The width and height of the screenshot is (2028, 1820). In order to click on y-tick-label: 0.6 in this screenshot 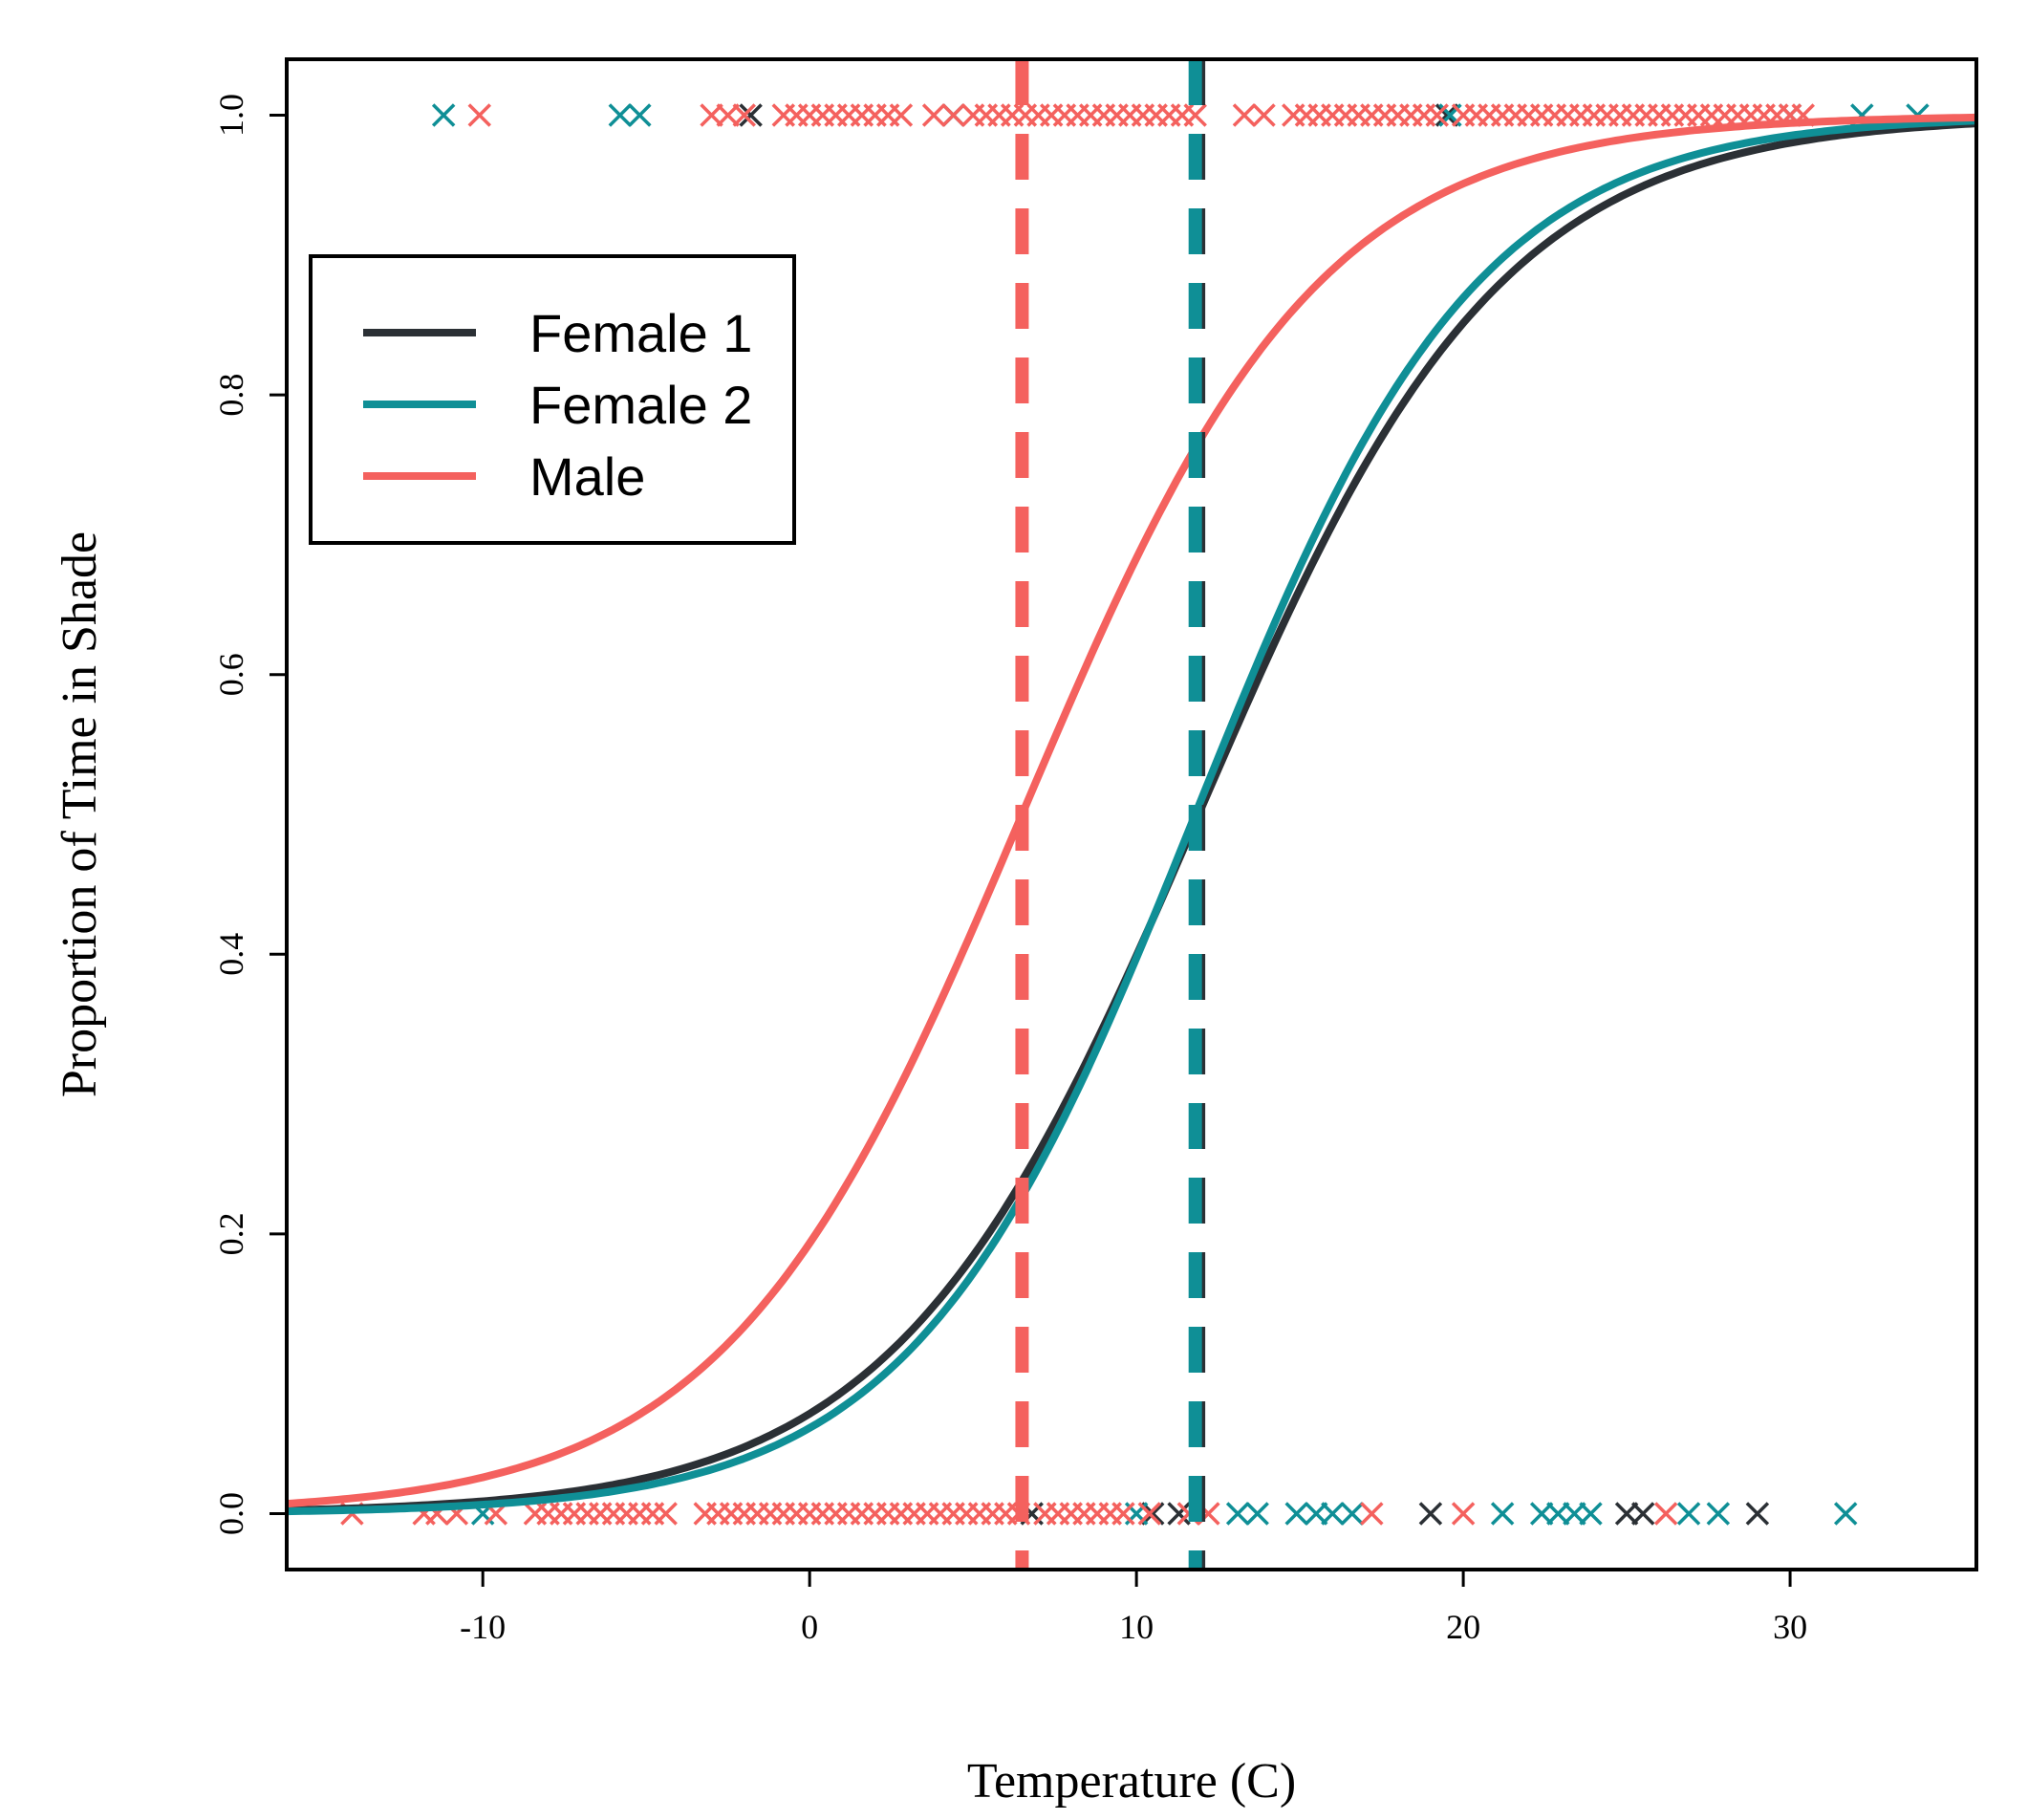, I will do `click(231, 675)`.